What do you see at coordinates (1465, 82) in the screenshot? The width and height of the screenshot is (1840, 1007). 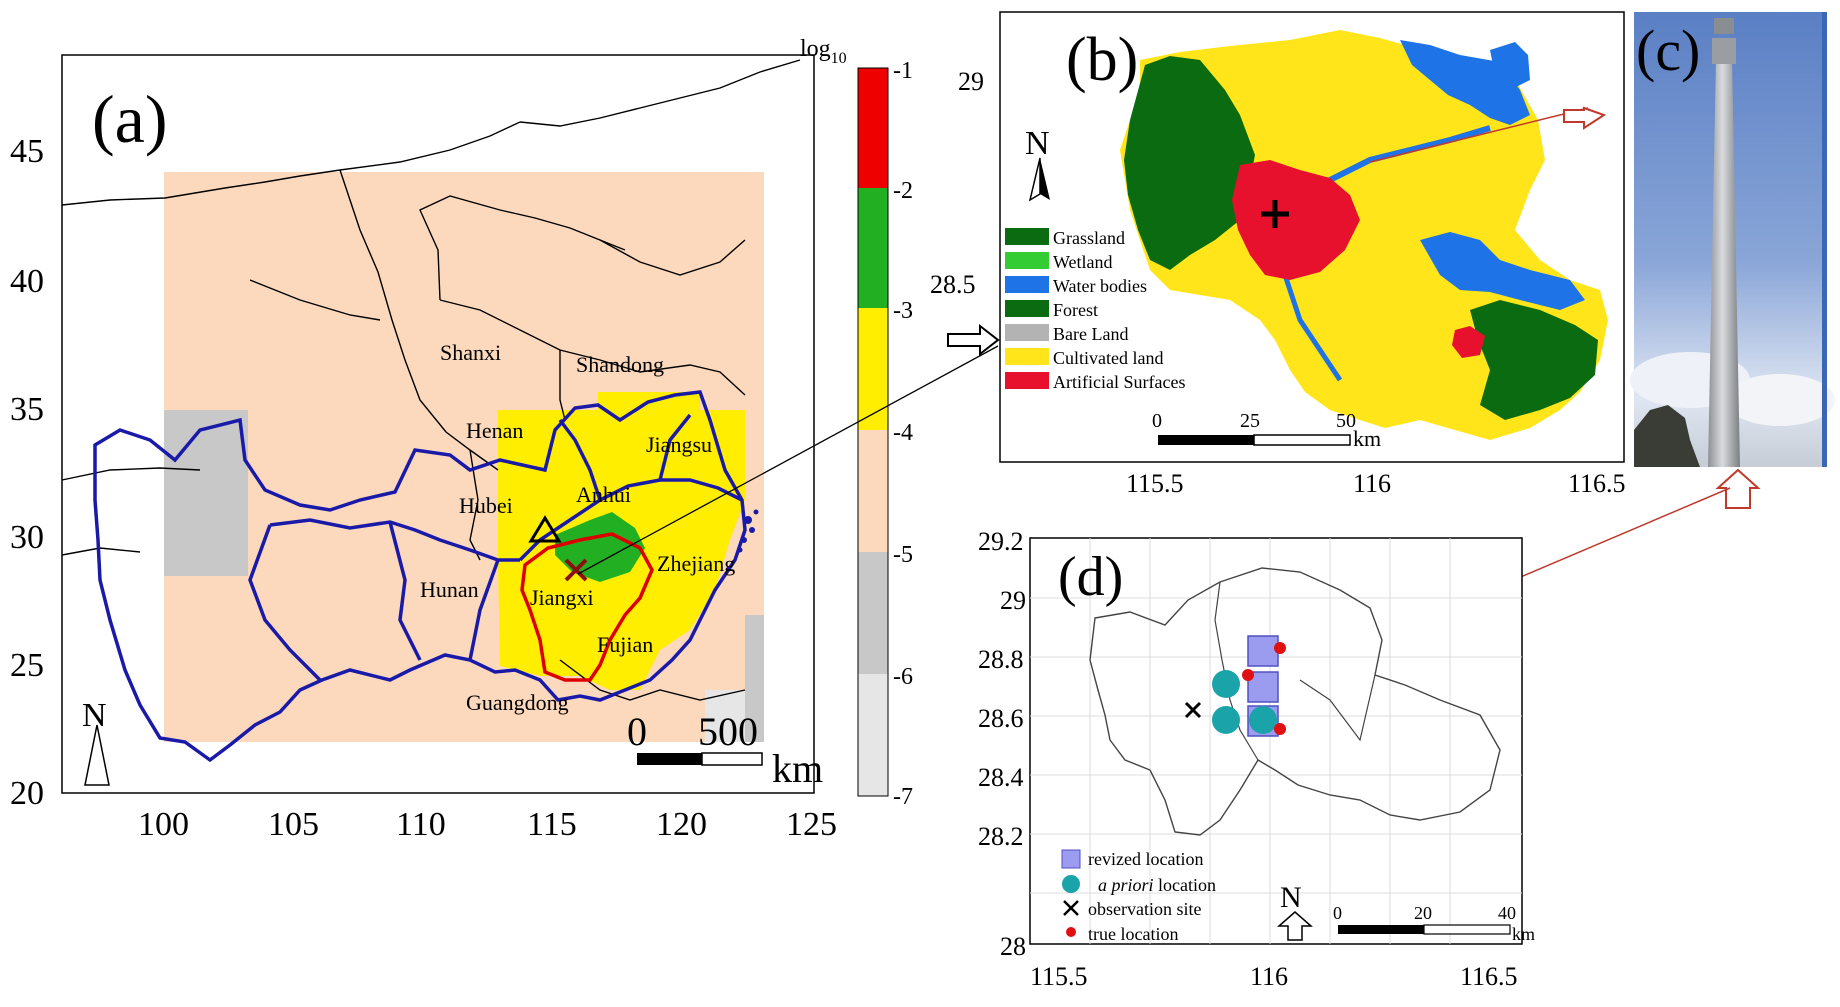 I see `land-cover-water` at bounding box center [1465, 82].